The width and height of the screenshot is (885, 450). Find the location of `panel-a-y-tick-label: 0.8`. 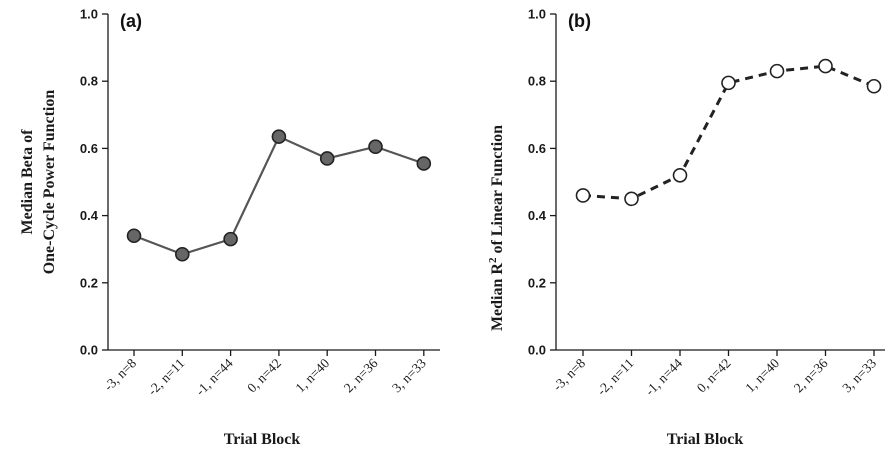

panel-a-y-tick-label: 0.8 is located at coordinates (89, 81).